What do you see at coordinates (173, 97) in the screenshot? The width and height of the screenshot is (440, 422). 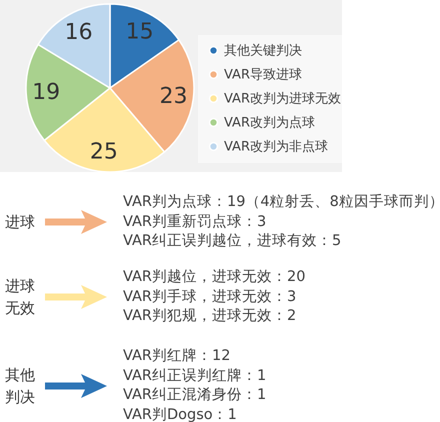 I see `data-label: 23` at bounding box center [173, 97].